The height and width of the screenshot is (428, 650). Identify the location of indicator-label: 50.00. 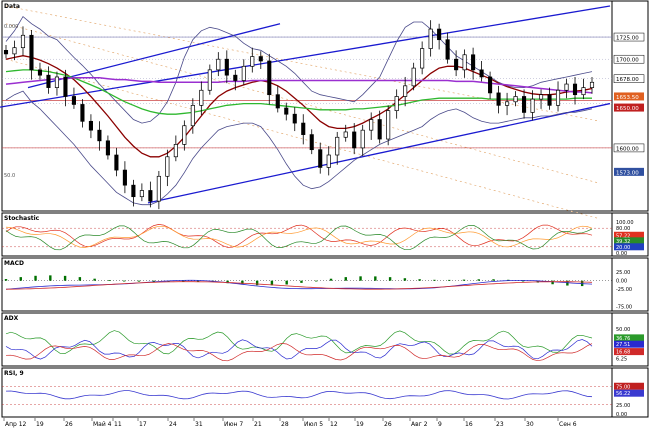
(623, 330).